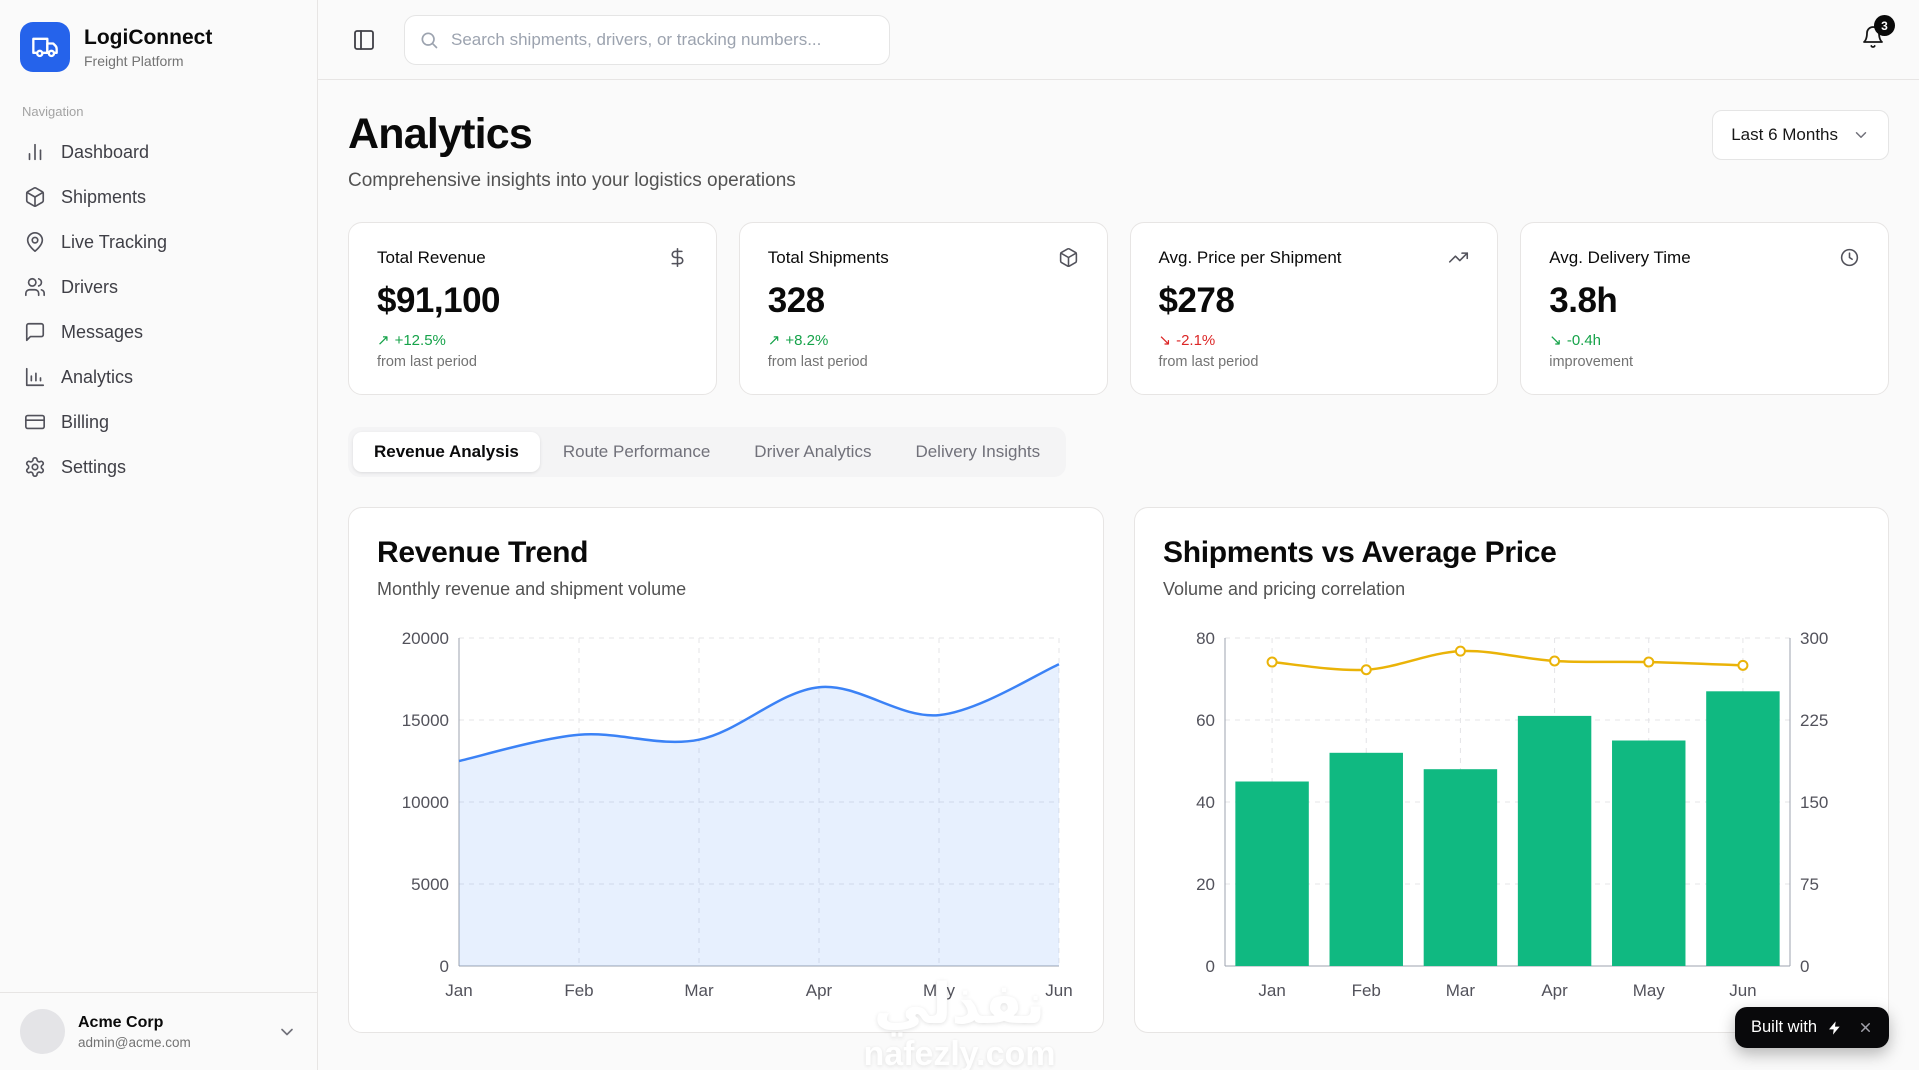  What do you see at coordinates (812, 452) in the screenshot?
I see `tab-driver-analytics: Driver Analytics` at bounding box center [812, 452].